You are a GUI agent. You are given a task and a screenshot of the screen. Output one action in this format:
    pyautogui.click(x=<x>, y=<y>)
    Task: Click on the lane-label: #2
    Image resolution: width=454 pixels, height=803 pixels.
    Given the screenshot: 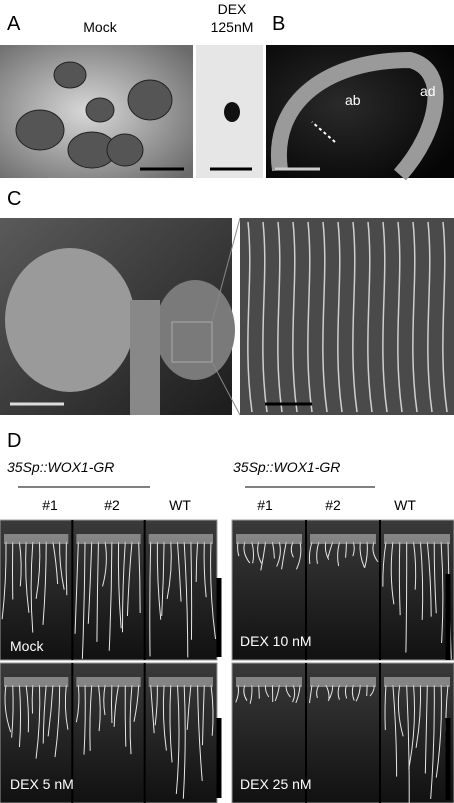 What is the action you would take?
    pyautogui.click(x=112, y=505)
    